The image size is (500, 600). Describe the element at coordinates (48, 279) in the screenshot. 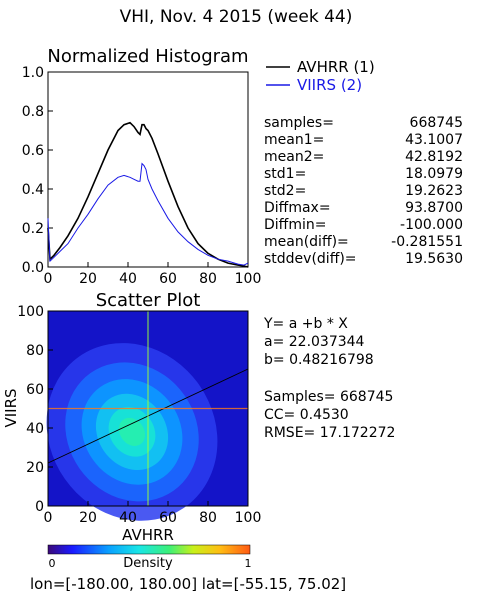

I see `hist-xtick-label: 0` at that location.